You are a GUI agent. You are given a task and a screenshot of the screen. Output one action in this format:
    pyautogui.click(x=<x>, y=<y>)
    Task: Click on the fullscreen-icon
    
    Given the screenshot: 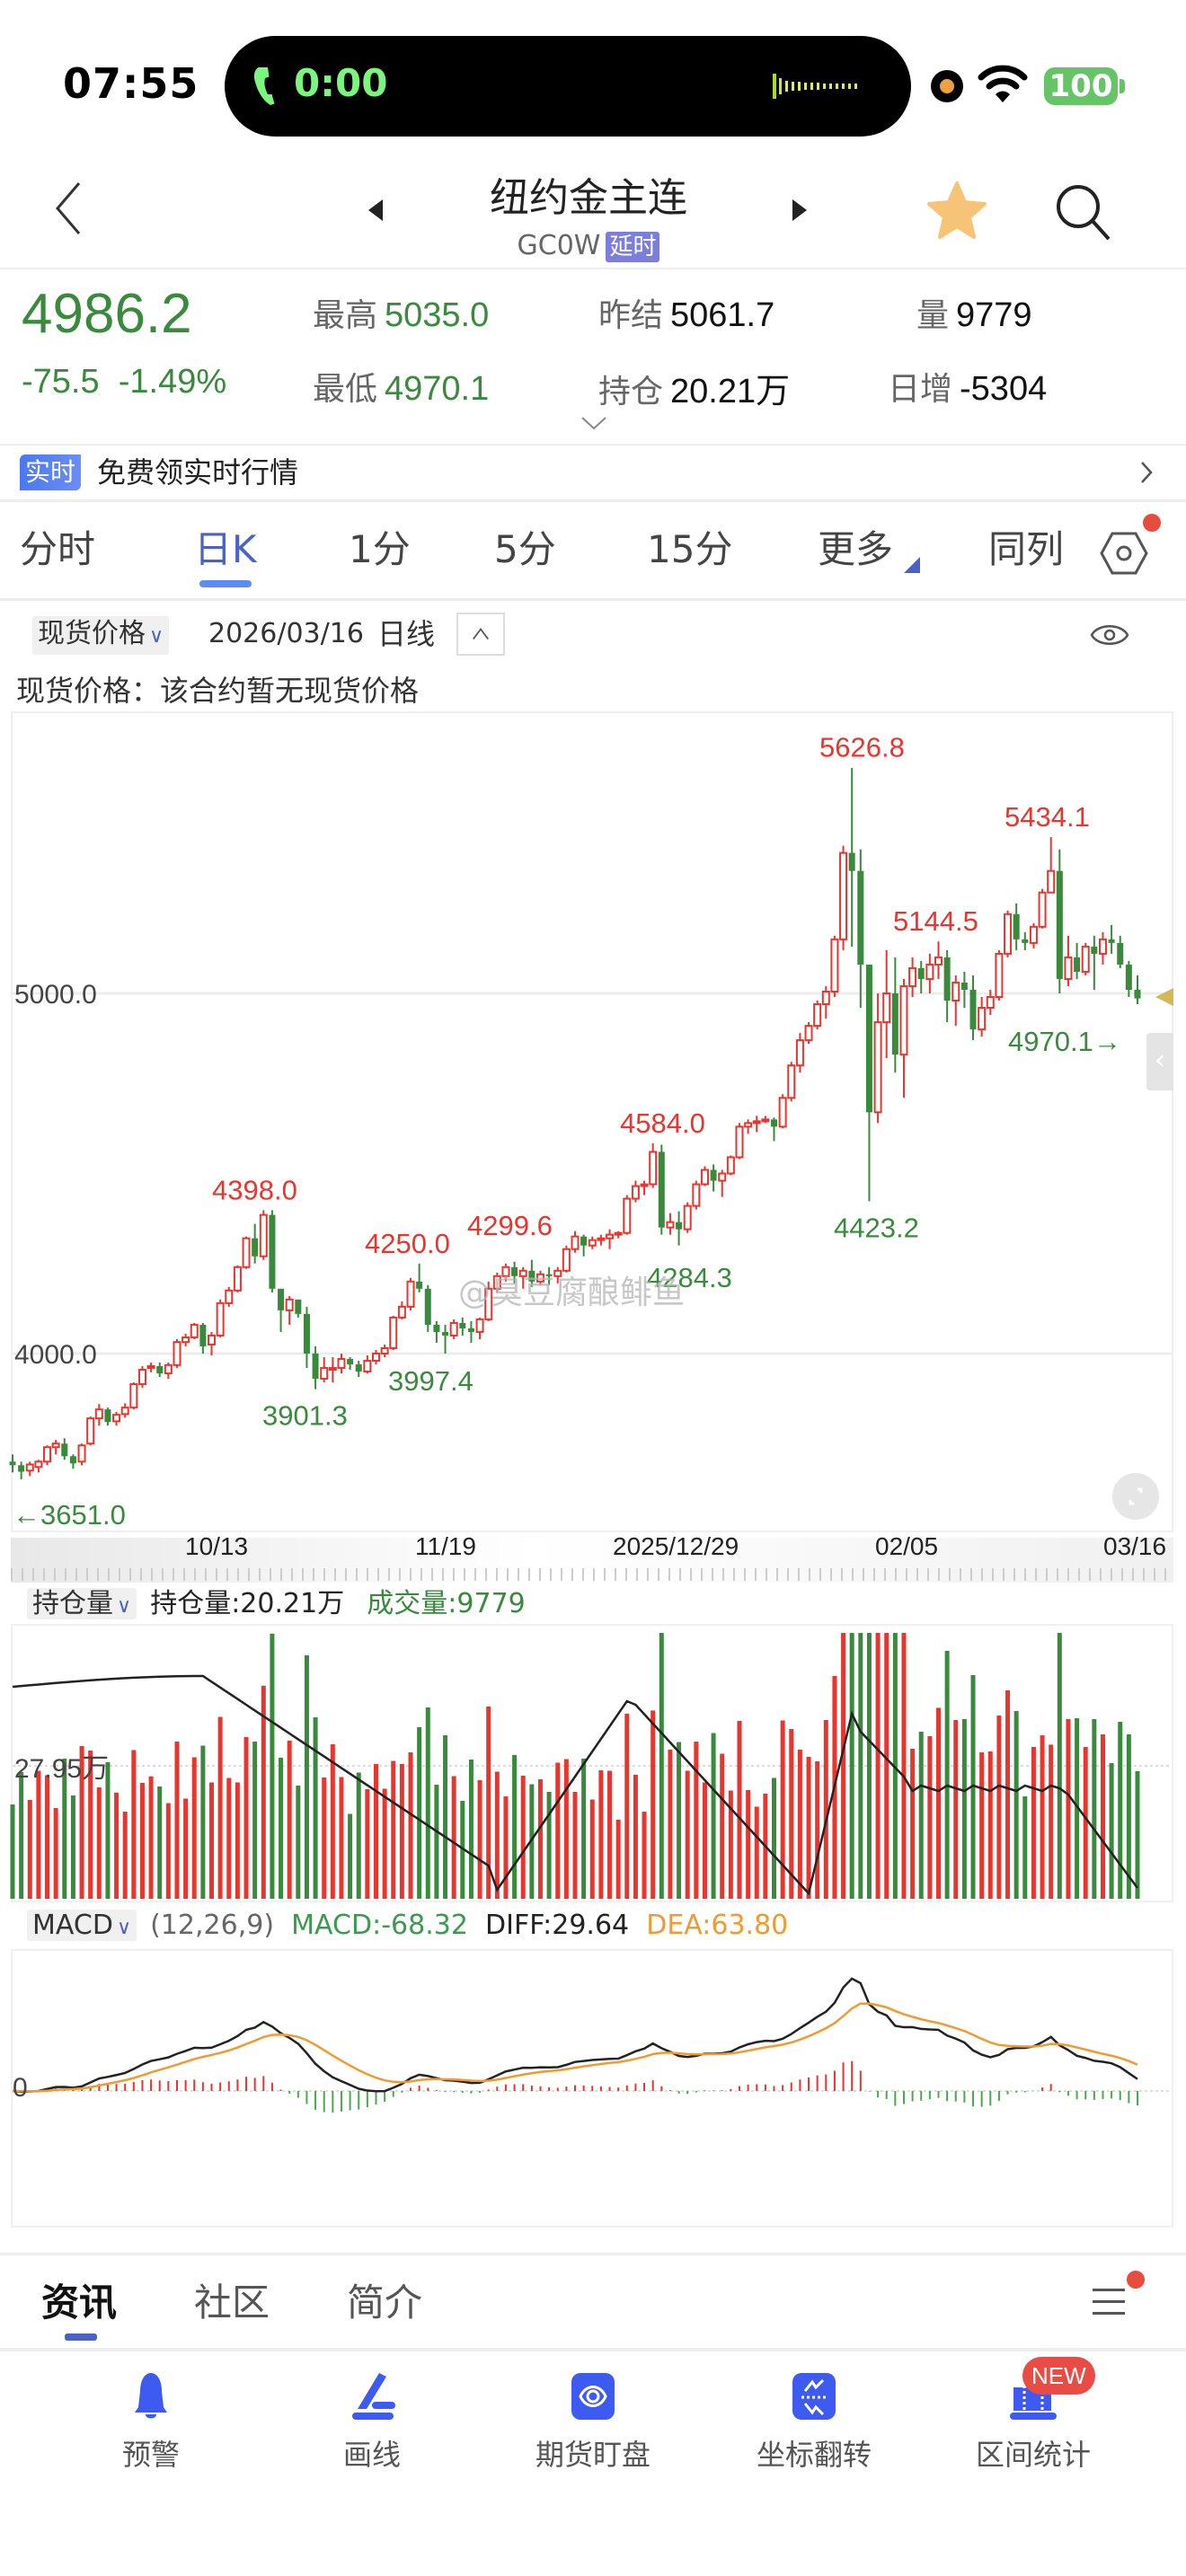 What is the action you would take?
    pyautogui.click(x=1135, y=1496)
    